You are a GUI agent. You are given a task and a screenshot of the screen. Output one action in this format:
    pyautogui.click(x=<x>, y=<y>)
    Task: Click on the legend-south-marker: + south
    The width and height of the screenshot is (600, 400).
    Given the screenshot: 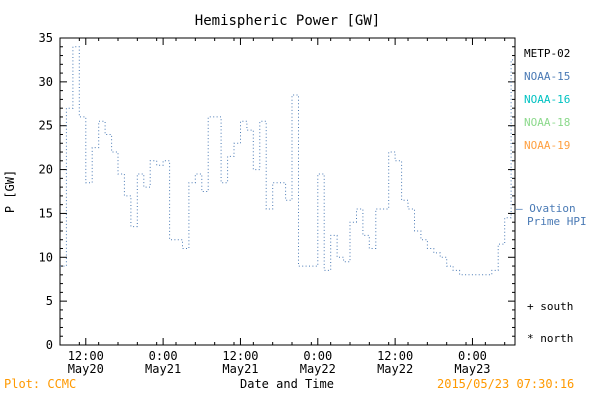 What is the action you would take?
    pyautogui.click(x=550, y=306)
    